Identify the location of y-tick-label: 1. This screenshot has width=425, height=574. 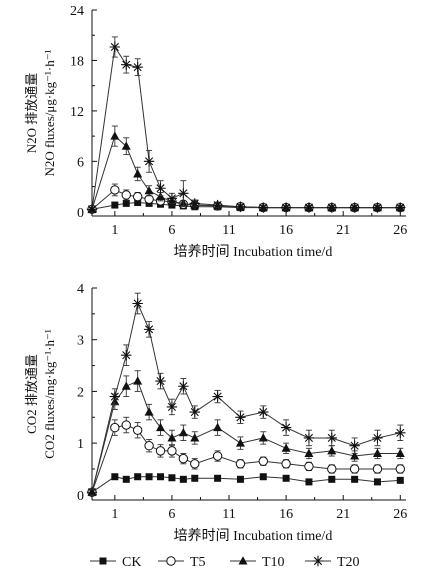
(80, 444).